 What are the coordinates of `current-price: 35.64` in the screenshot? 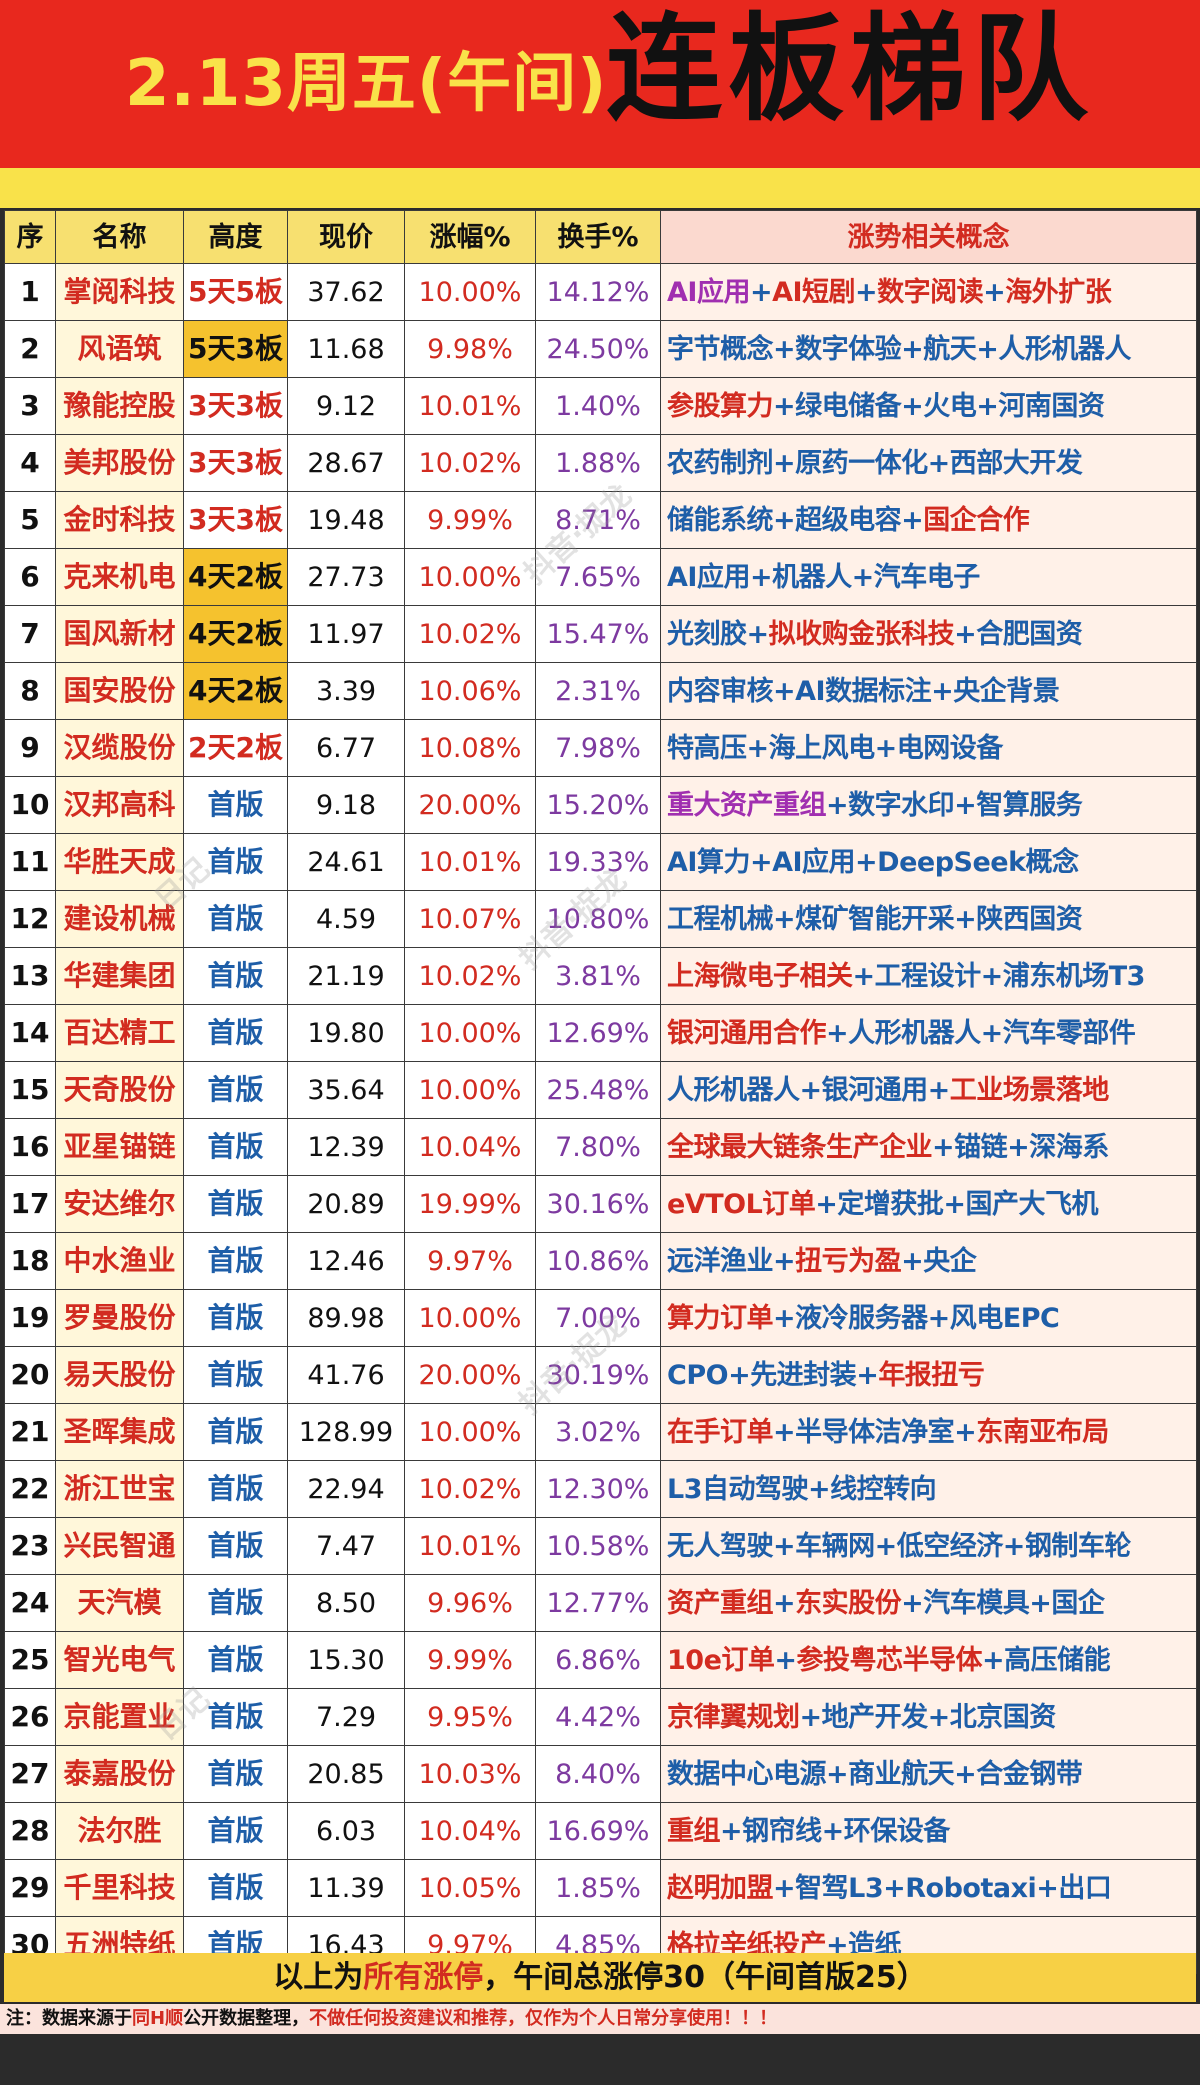 It's located at (346, 1090).